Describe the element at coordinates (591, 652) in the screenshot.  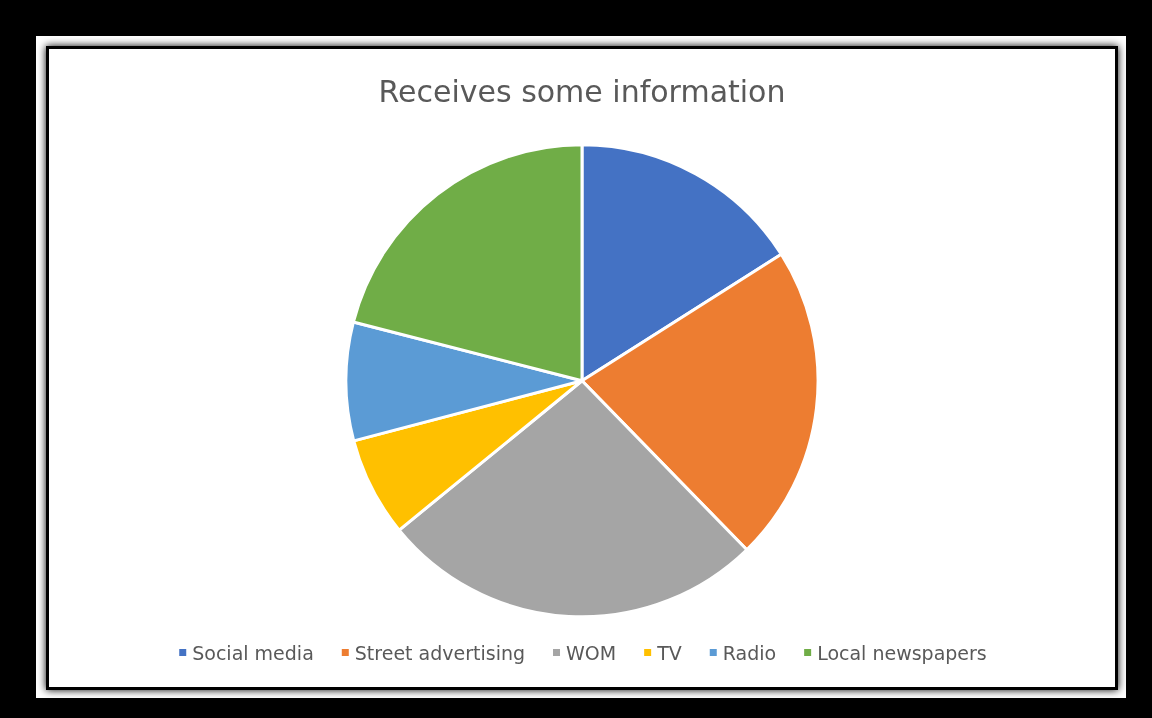
I see `legend-label: WOM` at that location.